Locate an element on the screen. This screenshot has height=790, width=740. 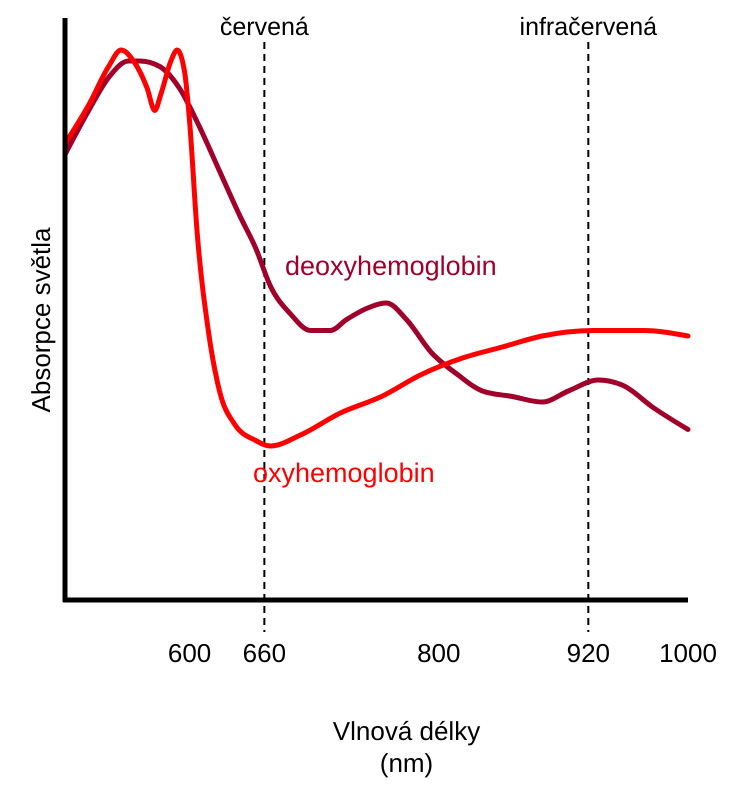
x-tick-label: 660 is located at coordinates (264, 653).